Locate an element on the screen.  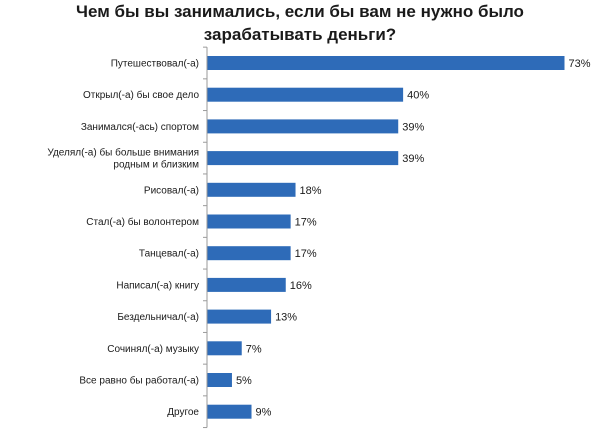
category-label: Сочинял(-а) музыку is located at coordinates (153, 349).